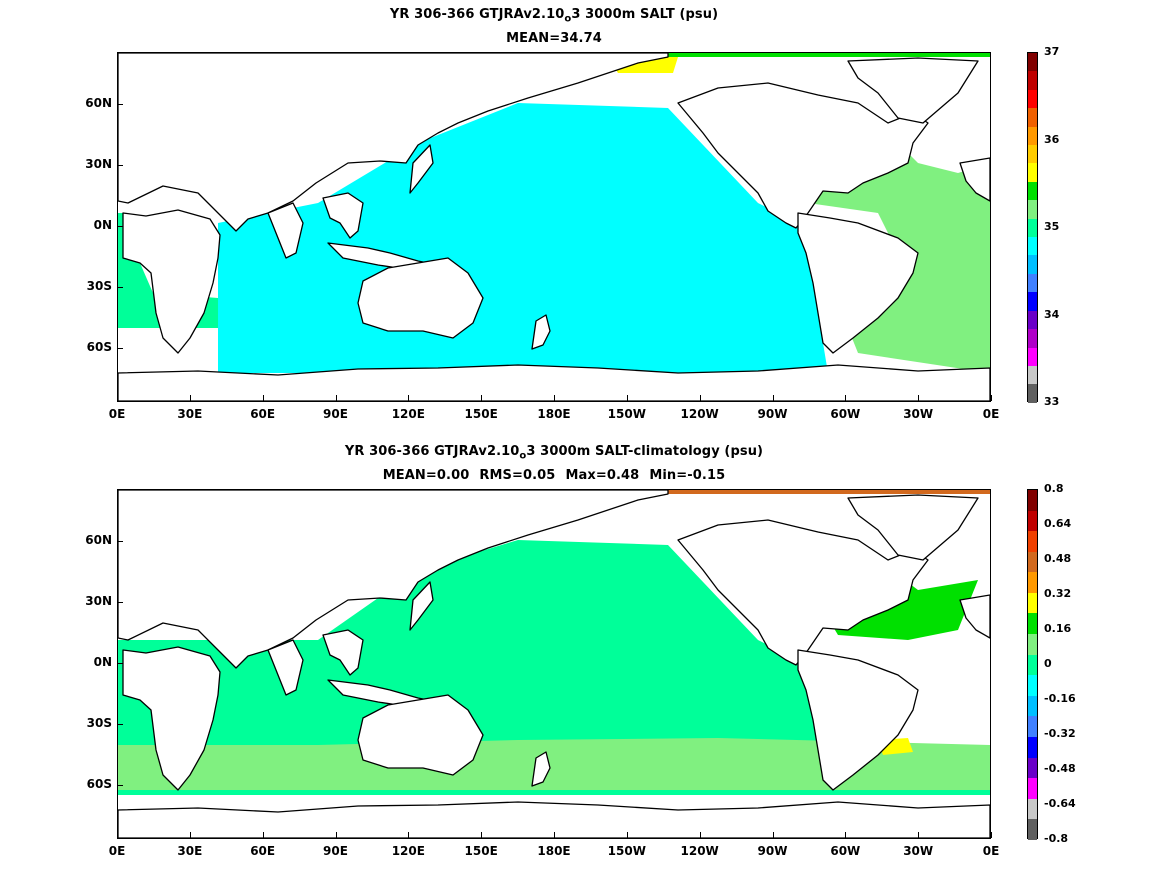  Describe the element at coordinates (263, 851) in the screenshot. I see `longitude-tick-label: 60E` at that location.